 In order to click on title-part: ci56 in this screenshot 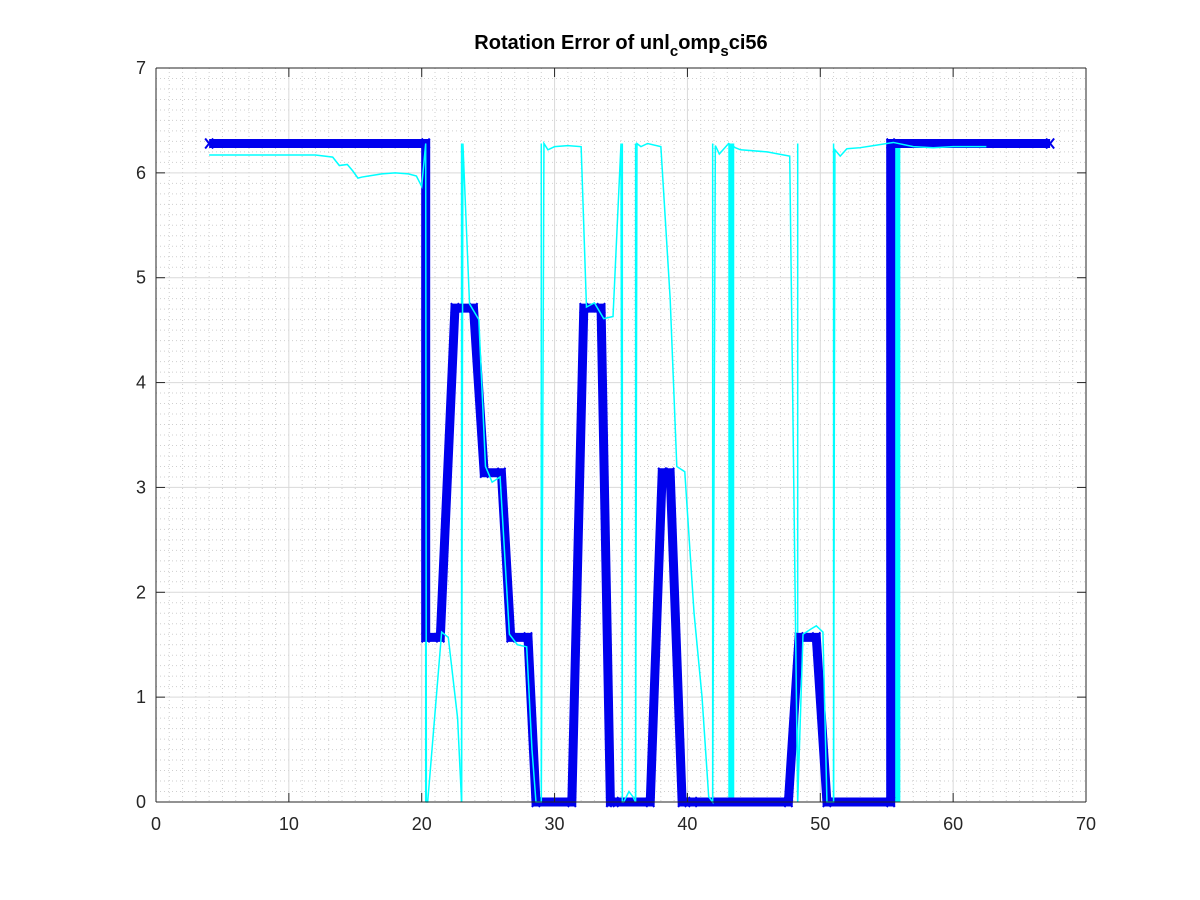, I will do `click(748, 43)`.